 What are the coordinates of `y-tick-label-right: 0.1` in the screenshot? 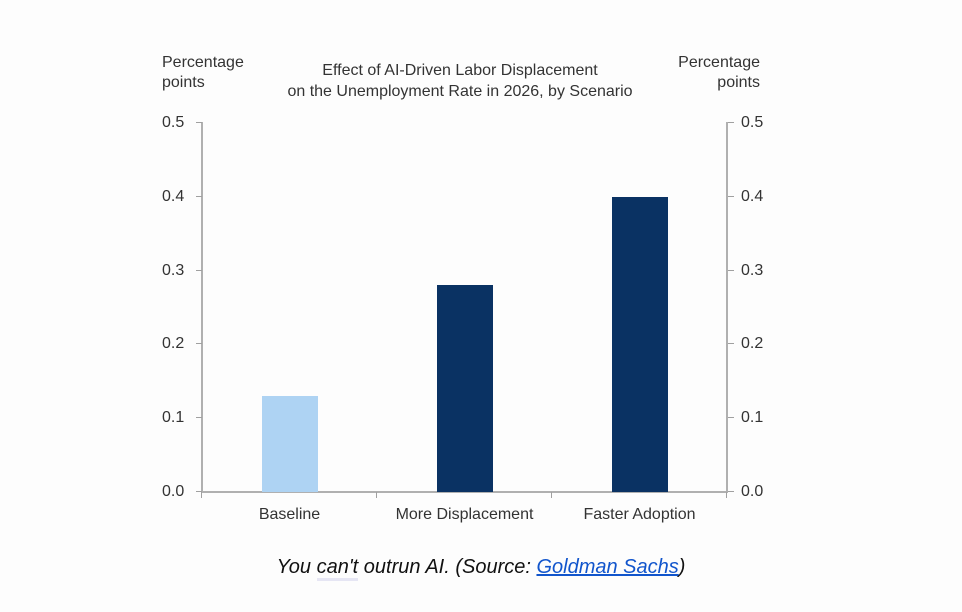 It's located at (752, 418).